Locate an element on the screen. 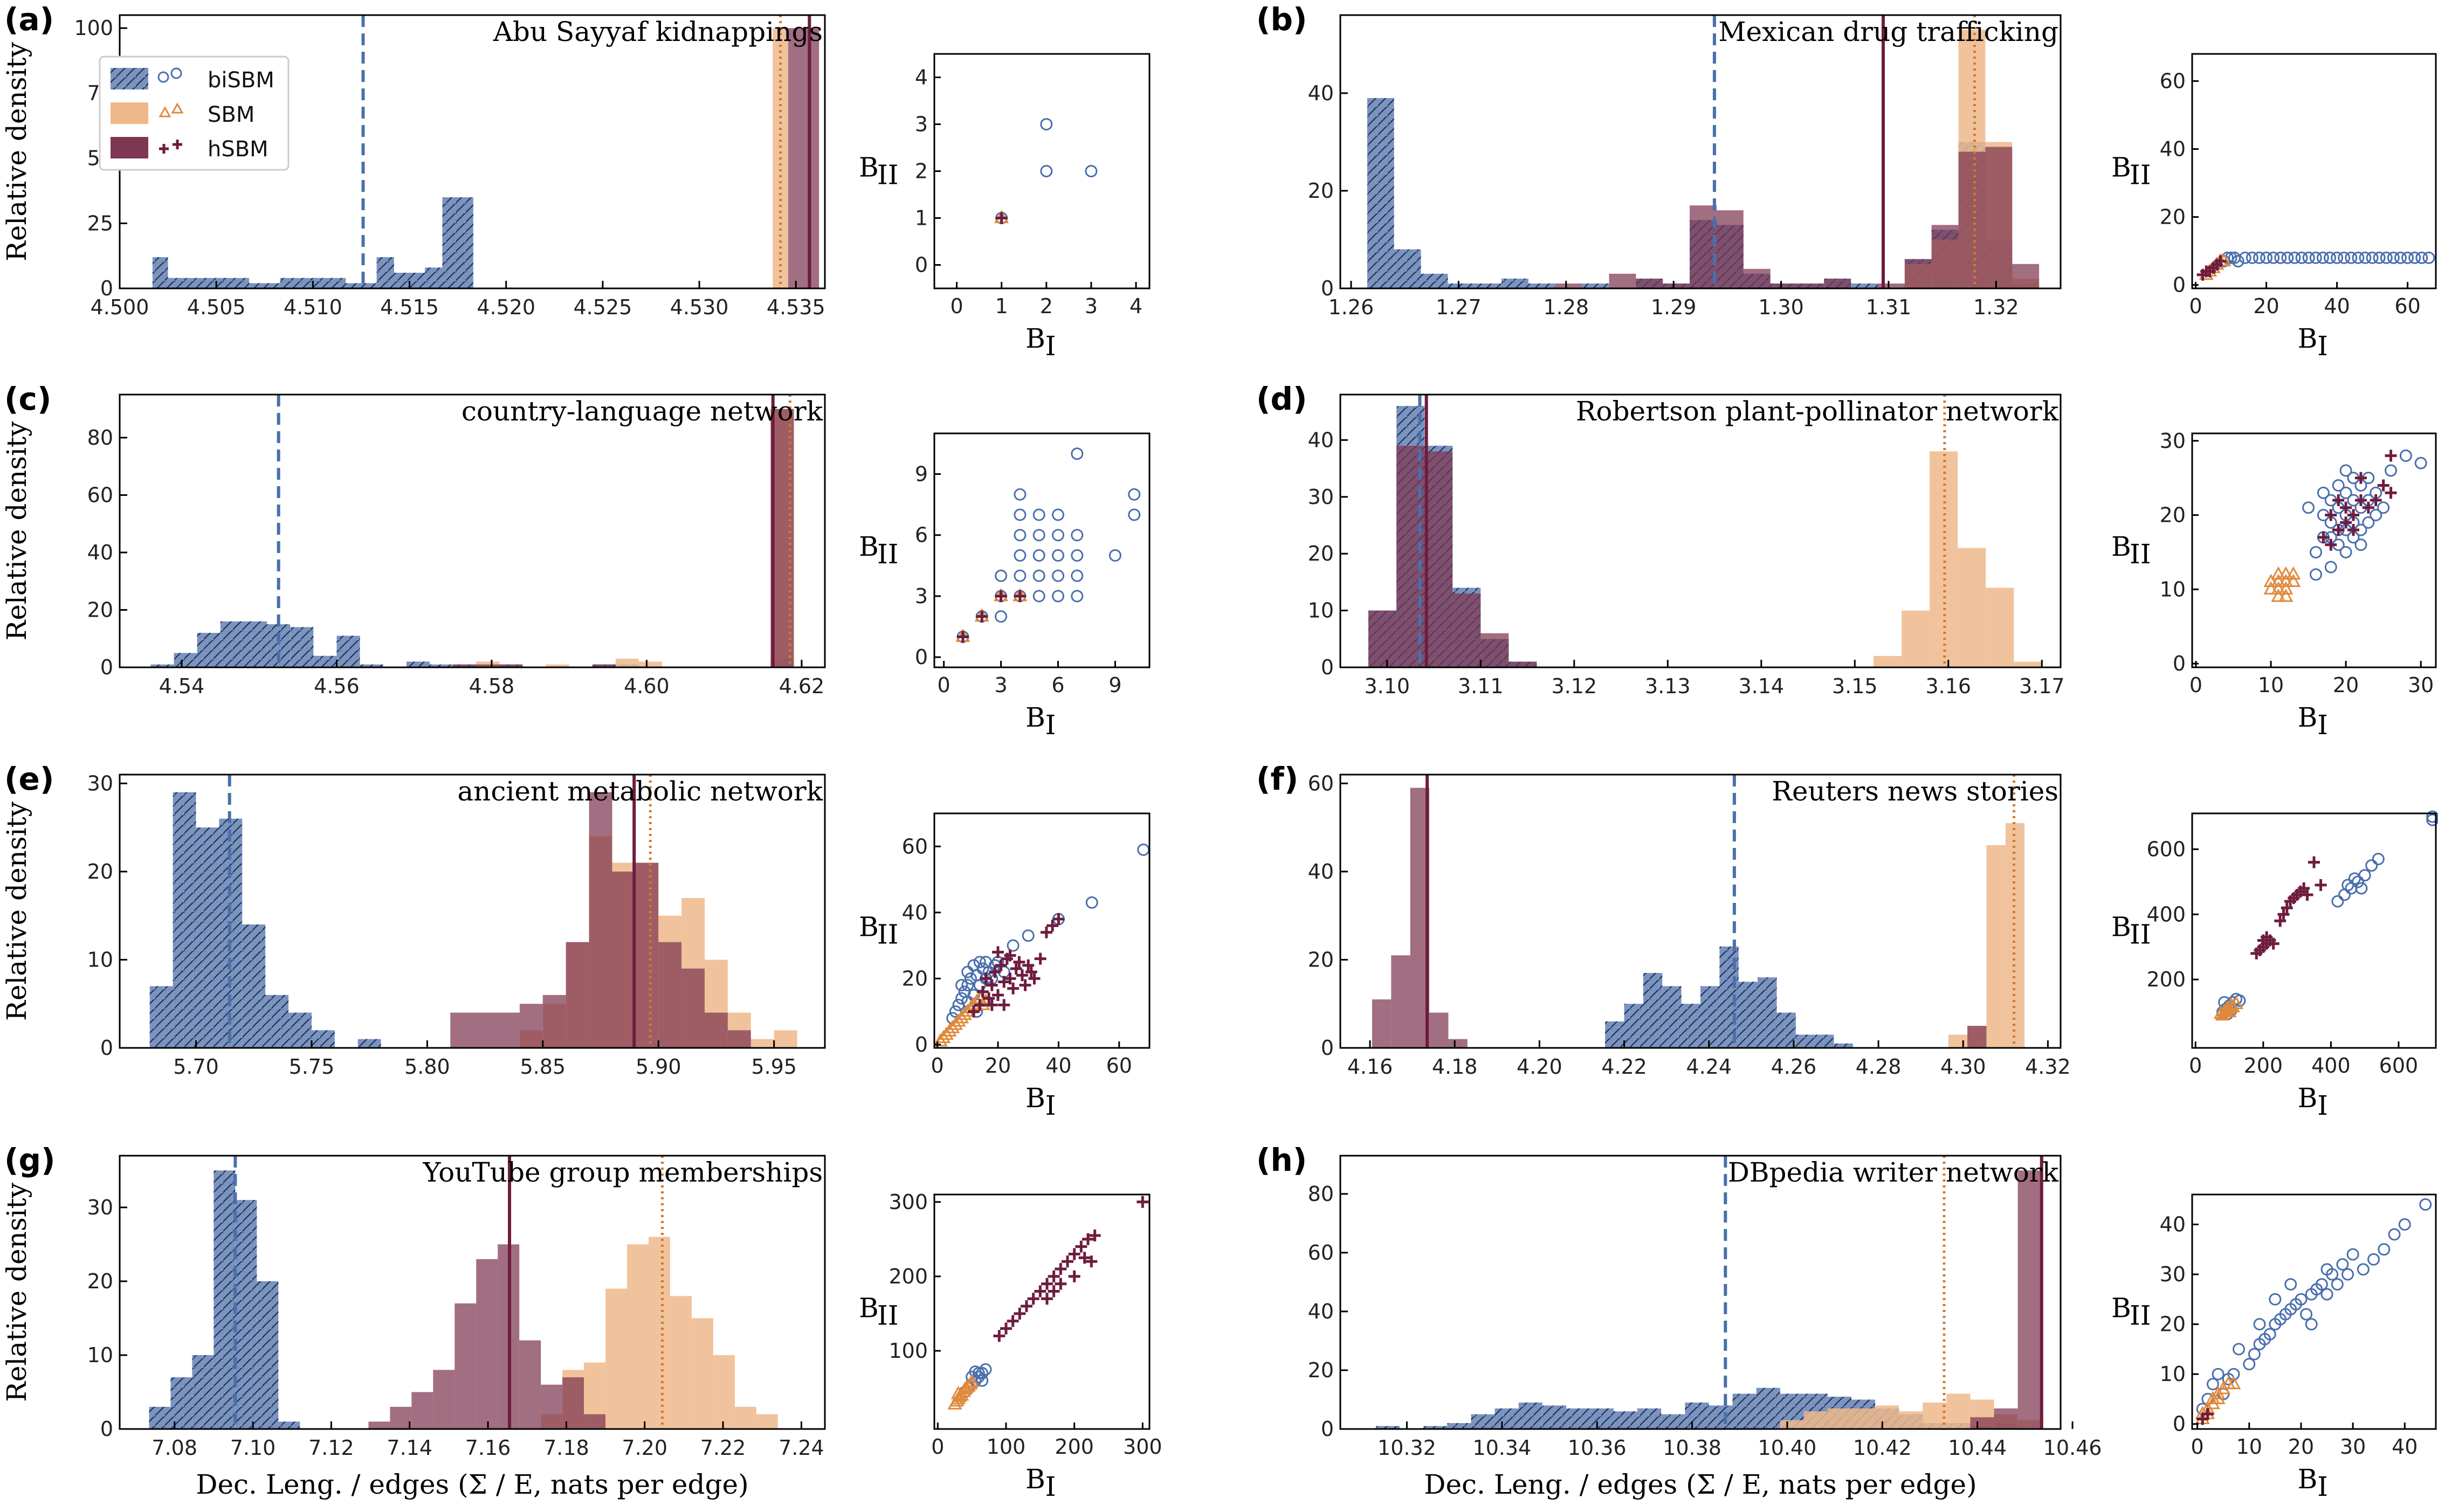 The image size is (2438, 1512). legend-label-sbm: SBM is located at coordinates (231, 115).